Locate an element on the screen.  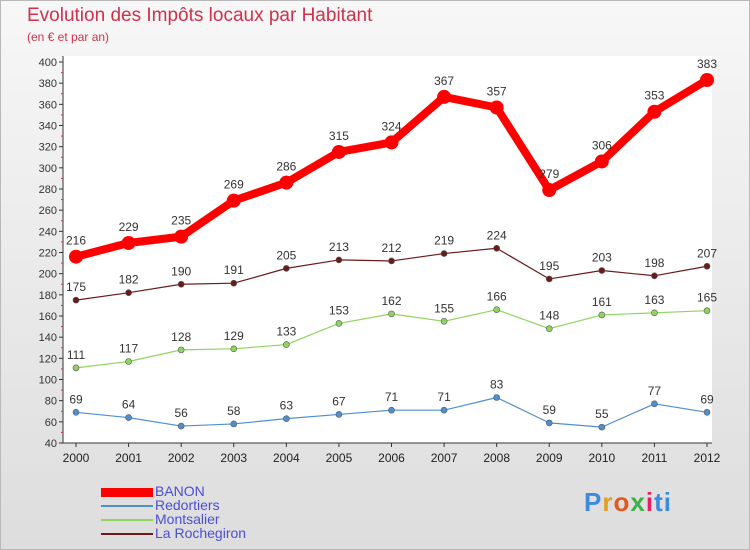
data-label-redortiers: 67 is located at coordinates (339, 401).